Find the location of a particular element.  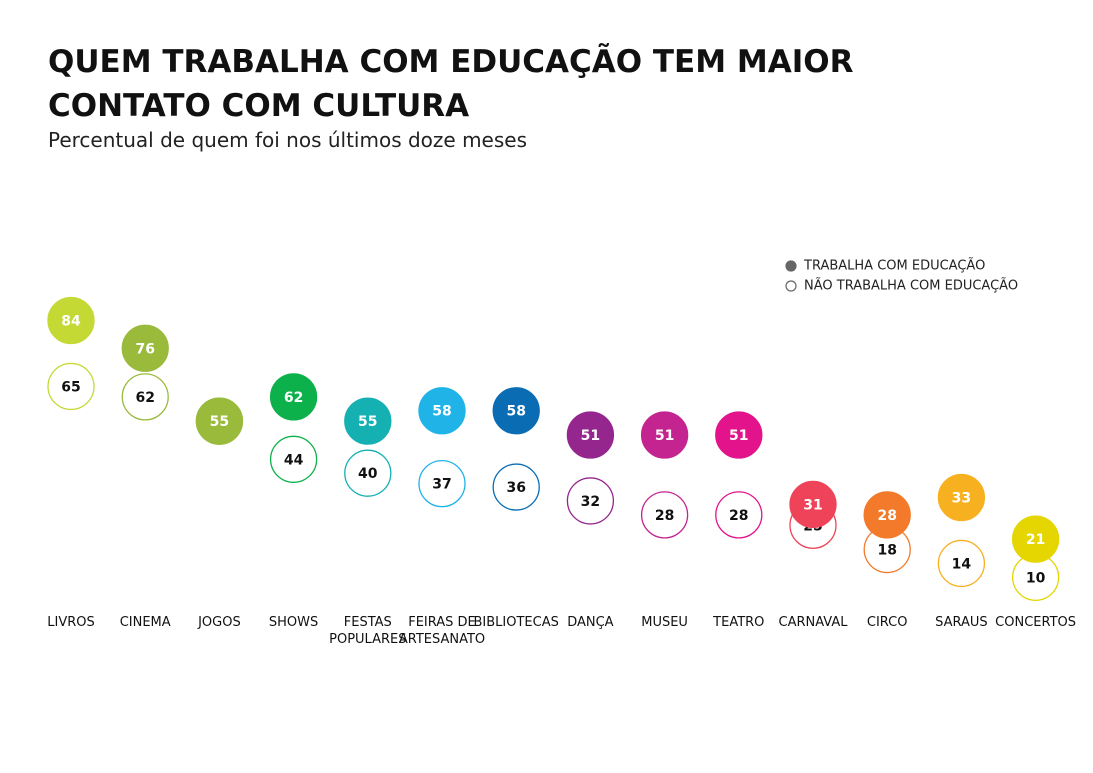

data-label: 36 is located at coordinates (515, 488).